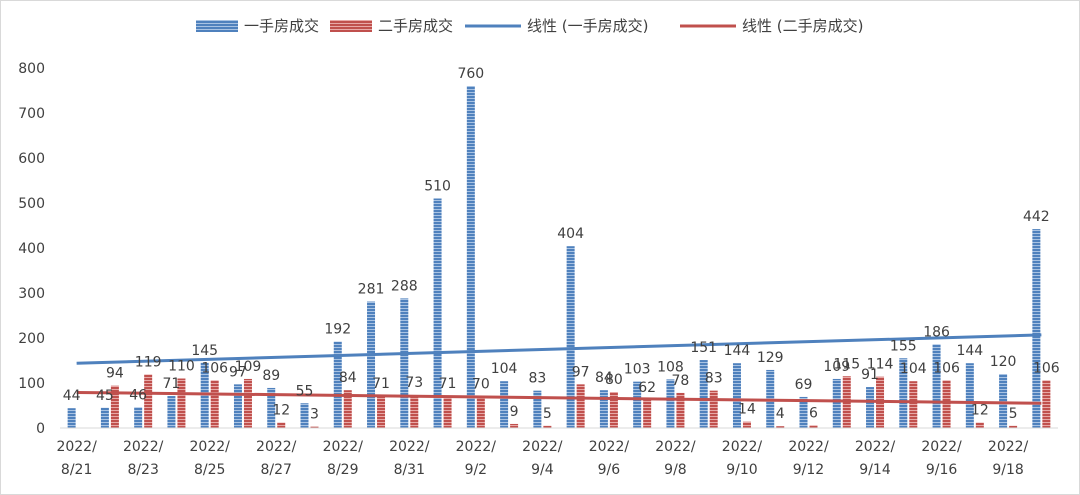 Image resolution: width=1080 pixels, height=495 pixels. I want to click on legend-label: 线性 (一手房成交), so click(587, 26).